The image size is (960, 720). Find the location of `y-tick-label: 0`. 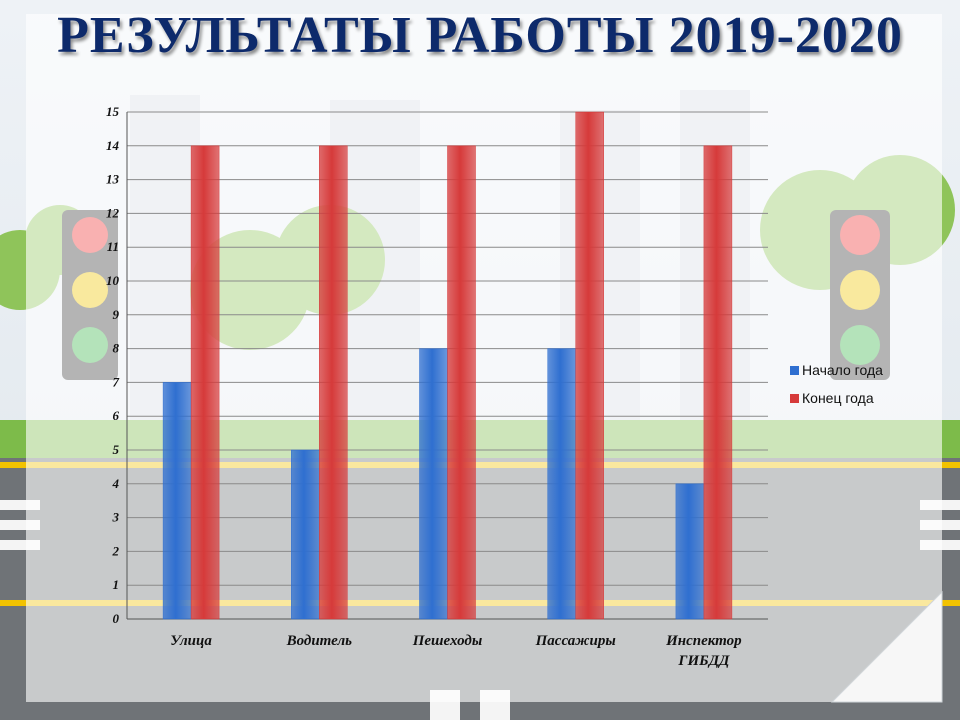

y-tick-label: 0 is located at coordinates (116, 618).